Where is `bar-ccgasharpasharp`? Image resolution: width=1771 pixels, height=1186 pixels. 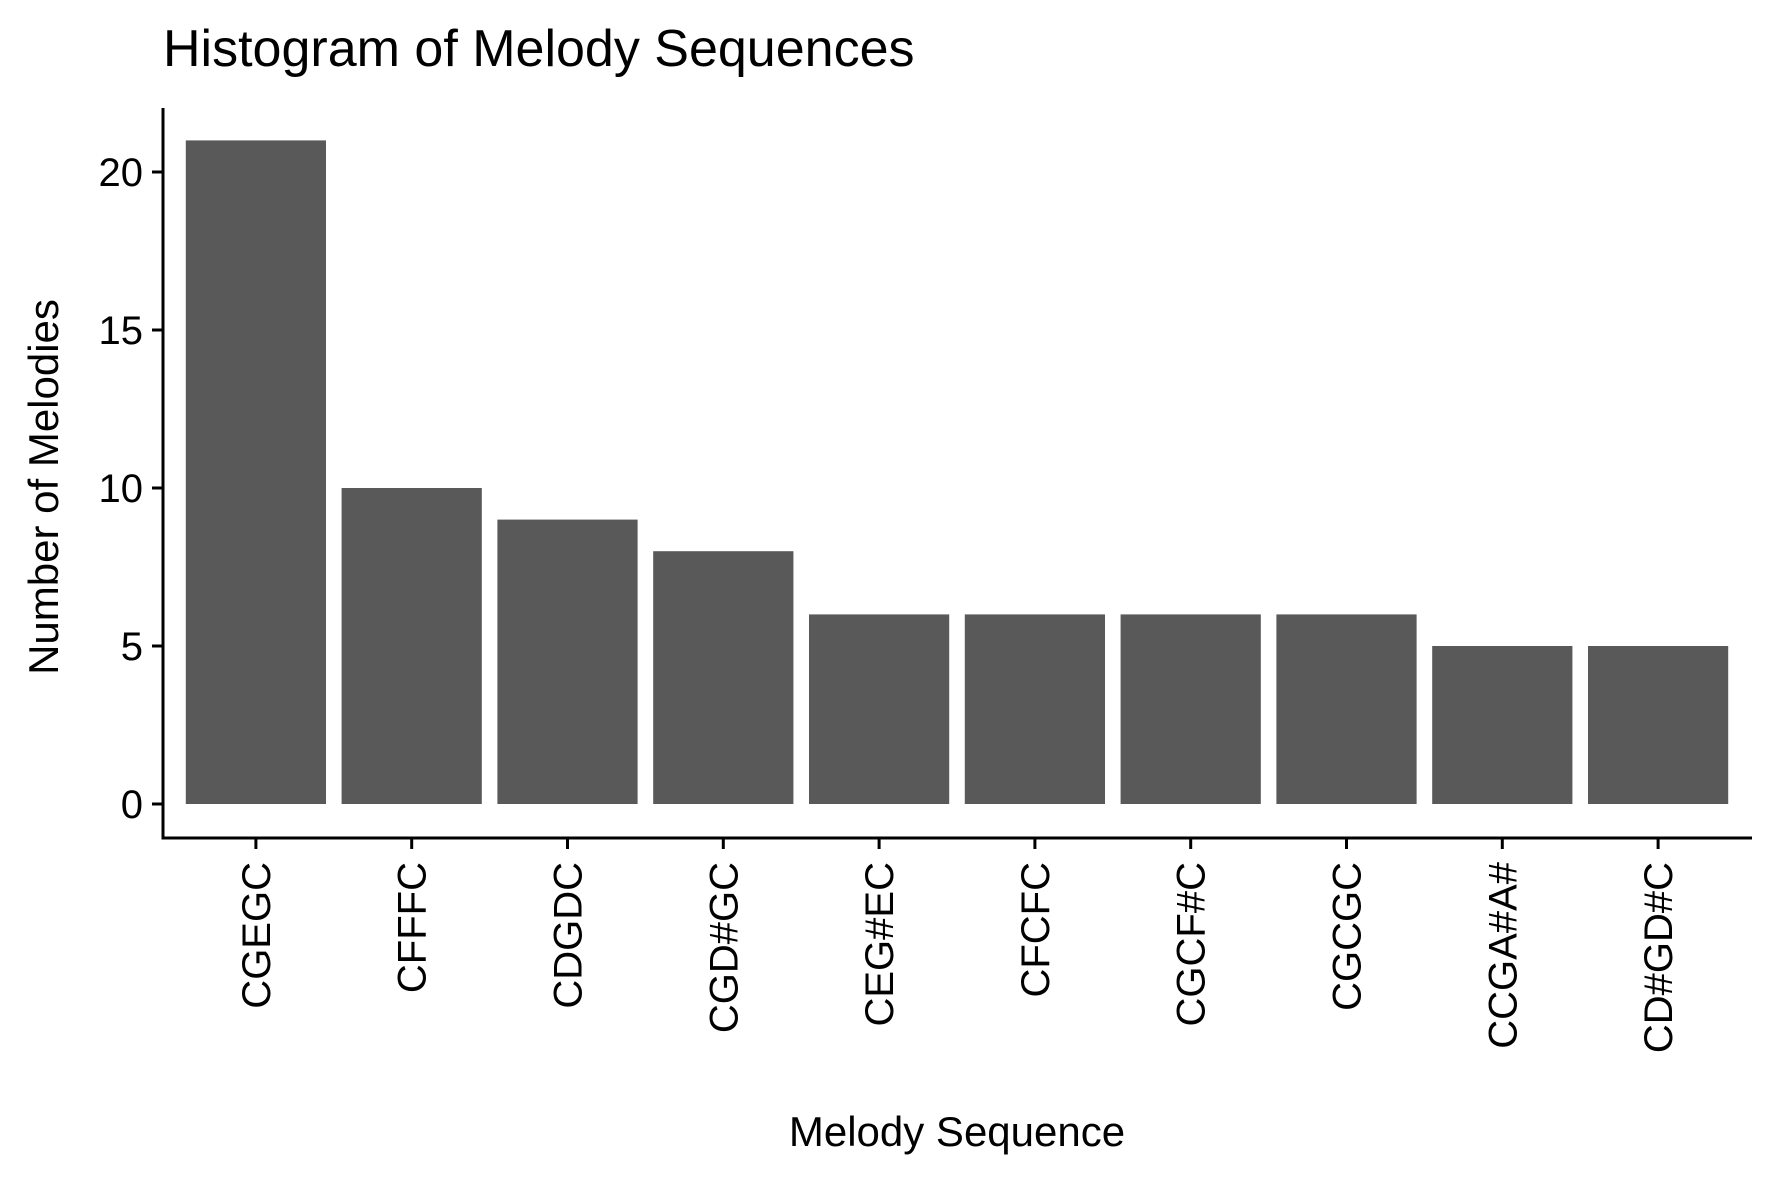 bar-ccgasharpasharp is located at coordinates (1502, 725).